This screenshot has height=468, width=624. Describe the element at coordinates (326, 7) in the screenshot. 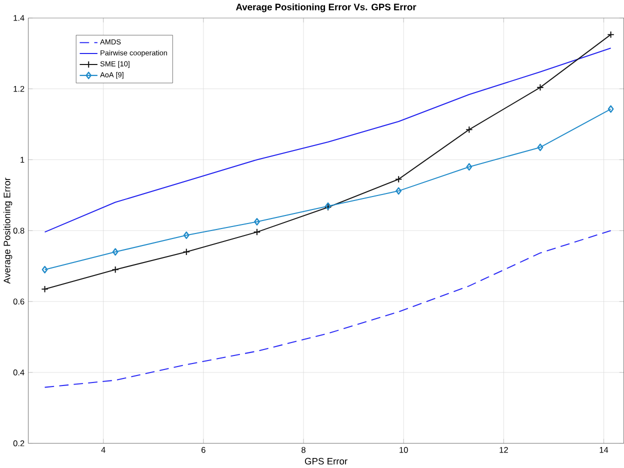

I see `chart-title: Average Positioning Error Vs. GPS Error` at that location.